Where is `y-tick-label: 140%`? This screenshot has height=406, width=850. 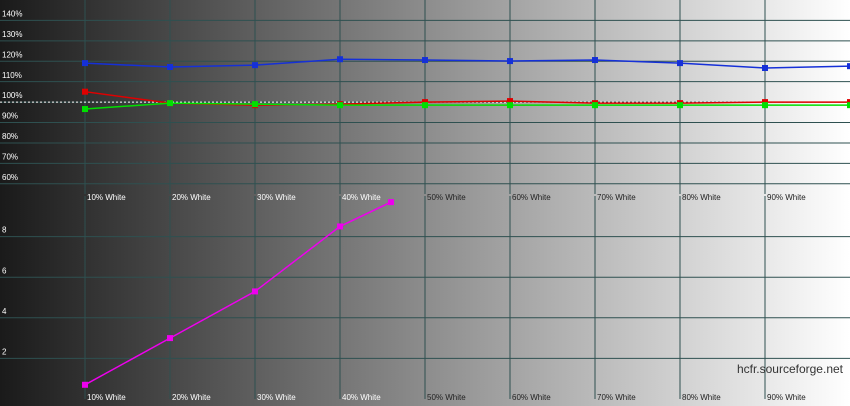
y-tick-label: 140% is located at coordinates (12, 14).